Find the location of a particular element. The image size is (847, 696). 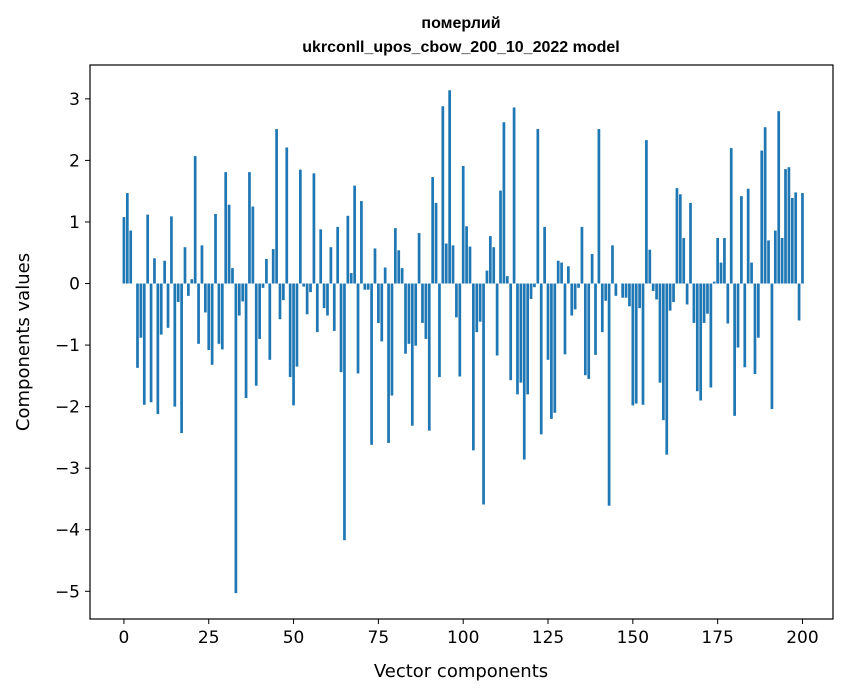

y-tick-label: 0 is located at coordinates (74, 285).